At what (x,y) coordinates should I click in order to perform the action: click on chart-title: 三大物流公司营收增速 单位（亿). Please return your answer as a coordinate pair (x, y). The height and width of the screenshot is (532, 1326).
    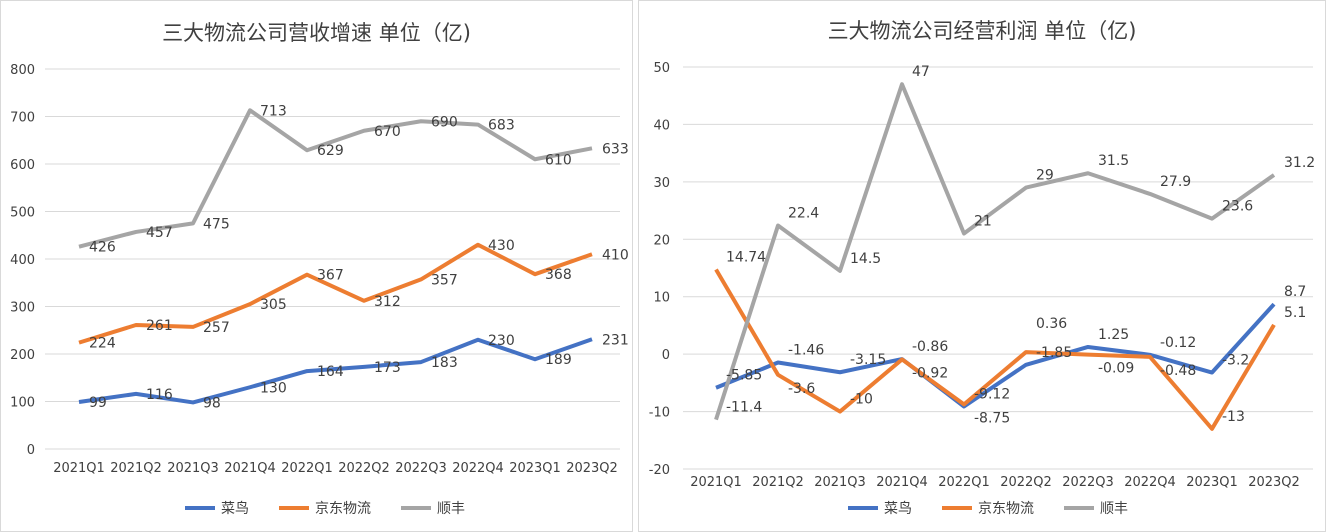
    Looking at the image, I should click on (316, 33).